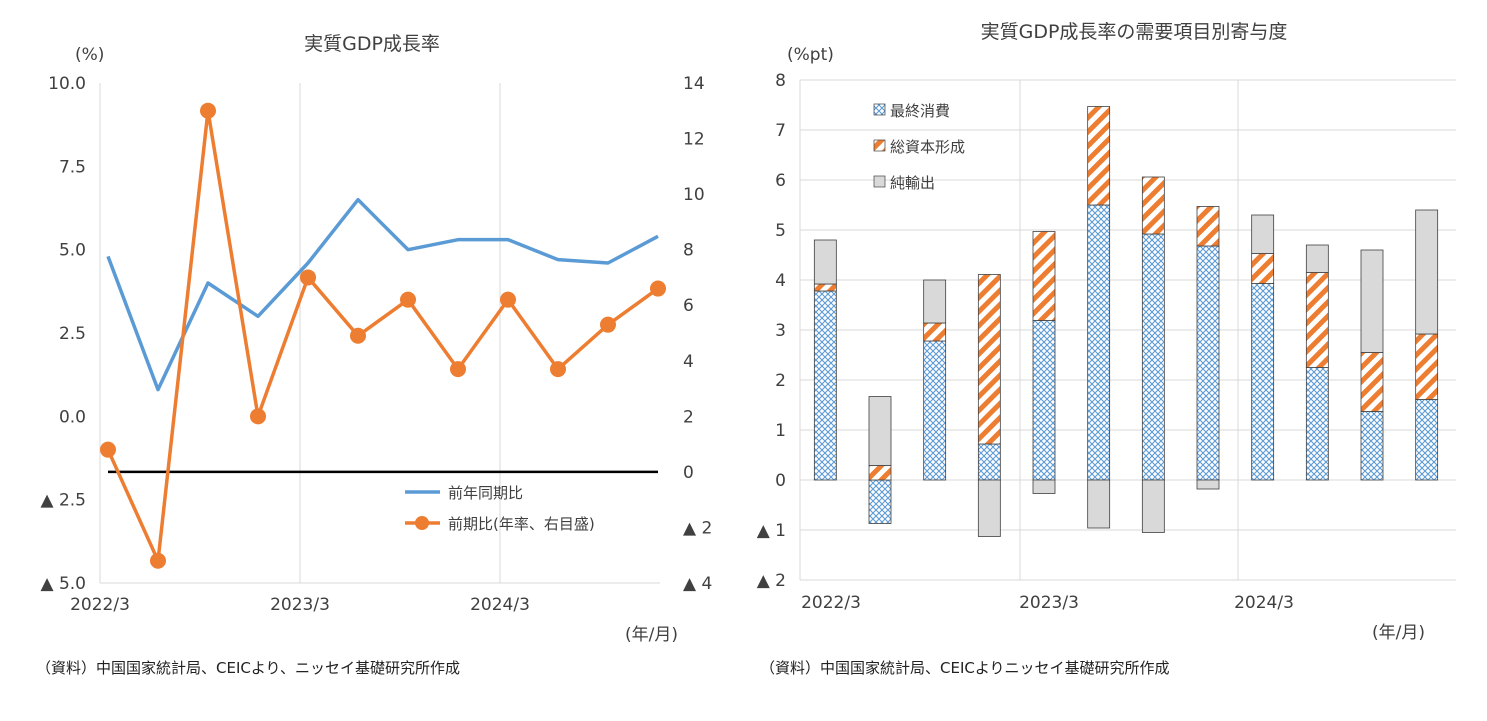 This screenshot has height=721, width=1487. I want to click on y-tick-label: 3, so click(780, 331).